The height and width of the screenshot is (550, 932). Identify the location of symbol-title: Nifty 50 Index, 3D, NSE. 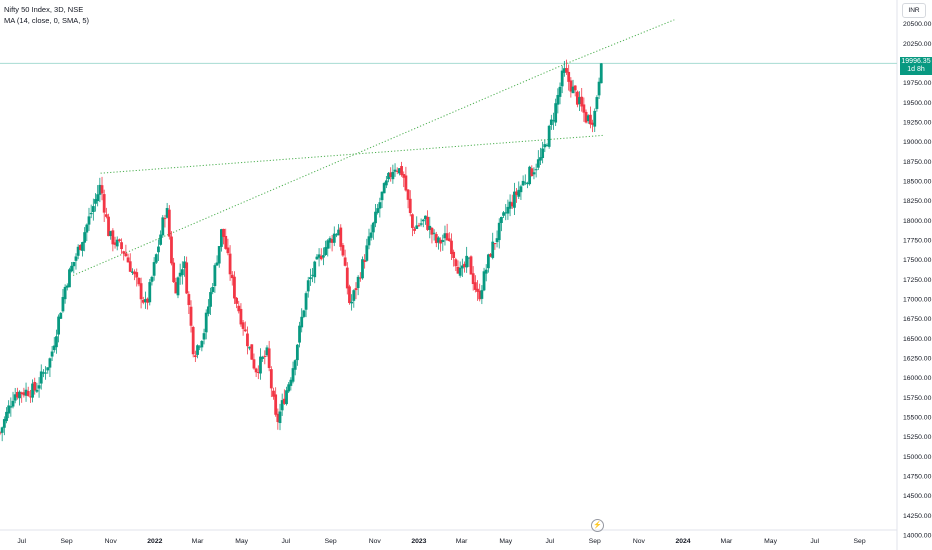
(44, 9).